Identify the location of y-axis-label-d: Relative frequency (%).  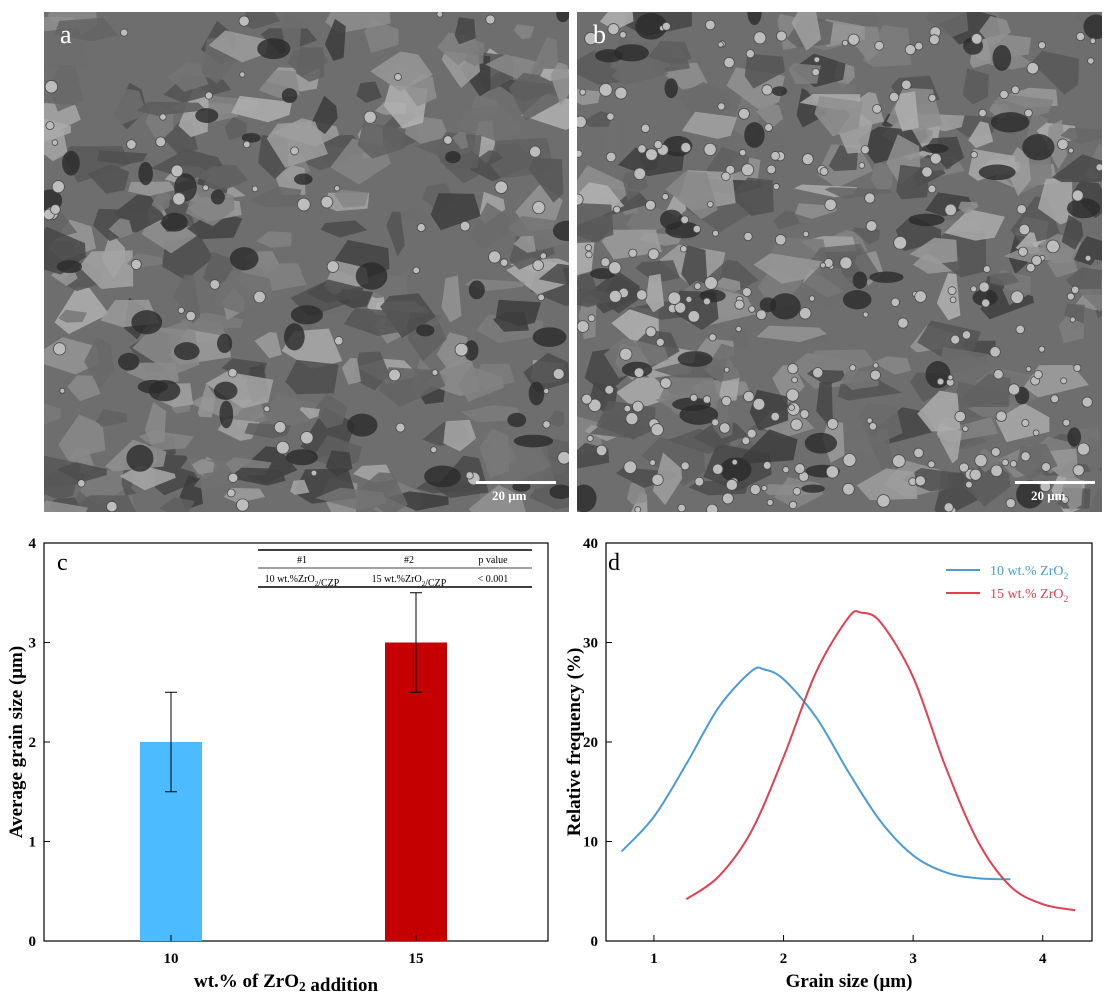
(574, 742).